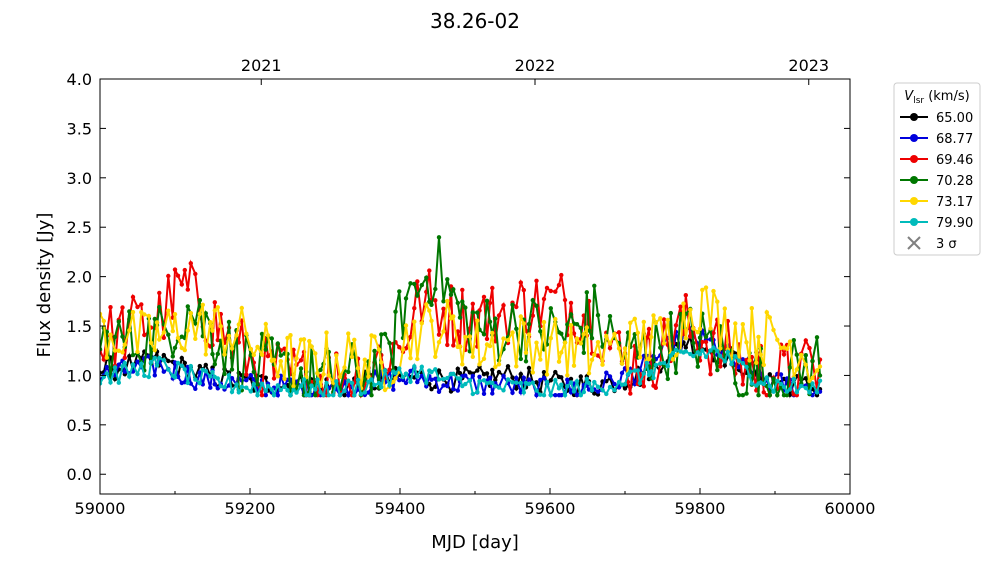 The height and width of the screenshot is (562, 1000). What do you see at coordinates (79, 375) in the screenshot?
I see `y-tick-label: 1.0` at bounding box center [79, 375].